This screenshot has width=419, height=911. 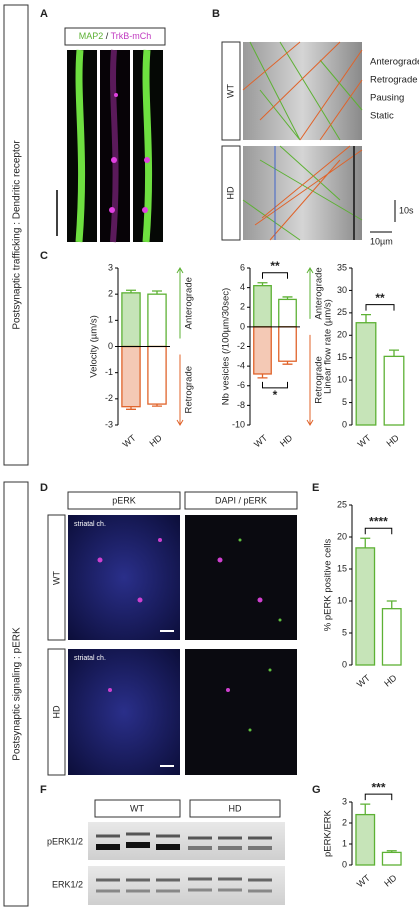 I want to click on significance-label: ****, so click(x=378, y=521).